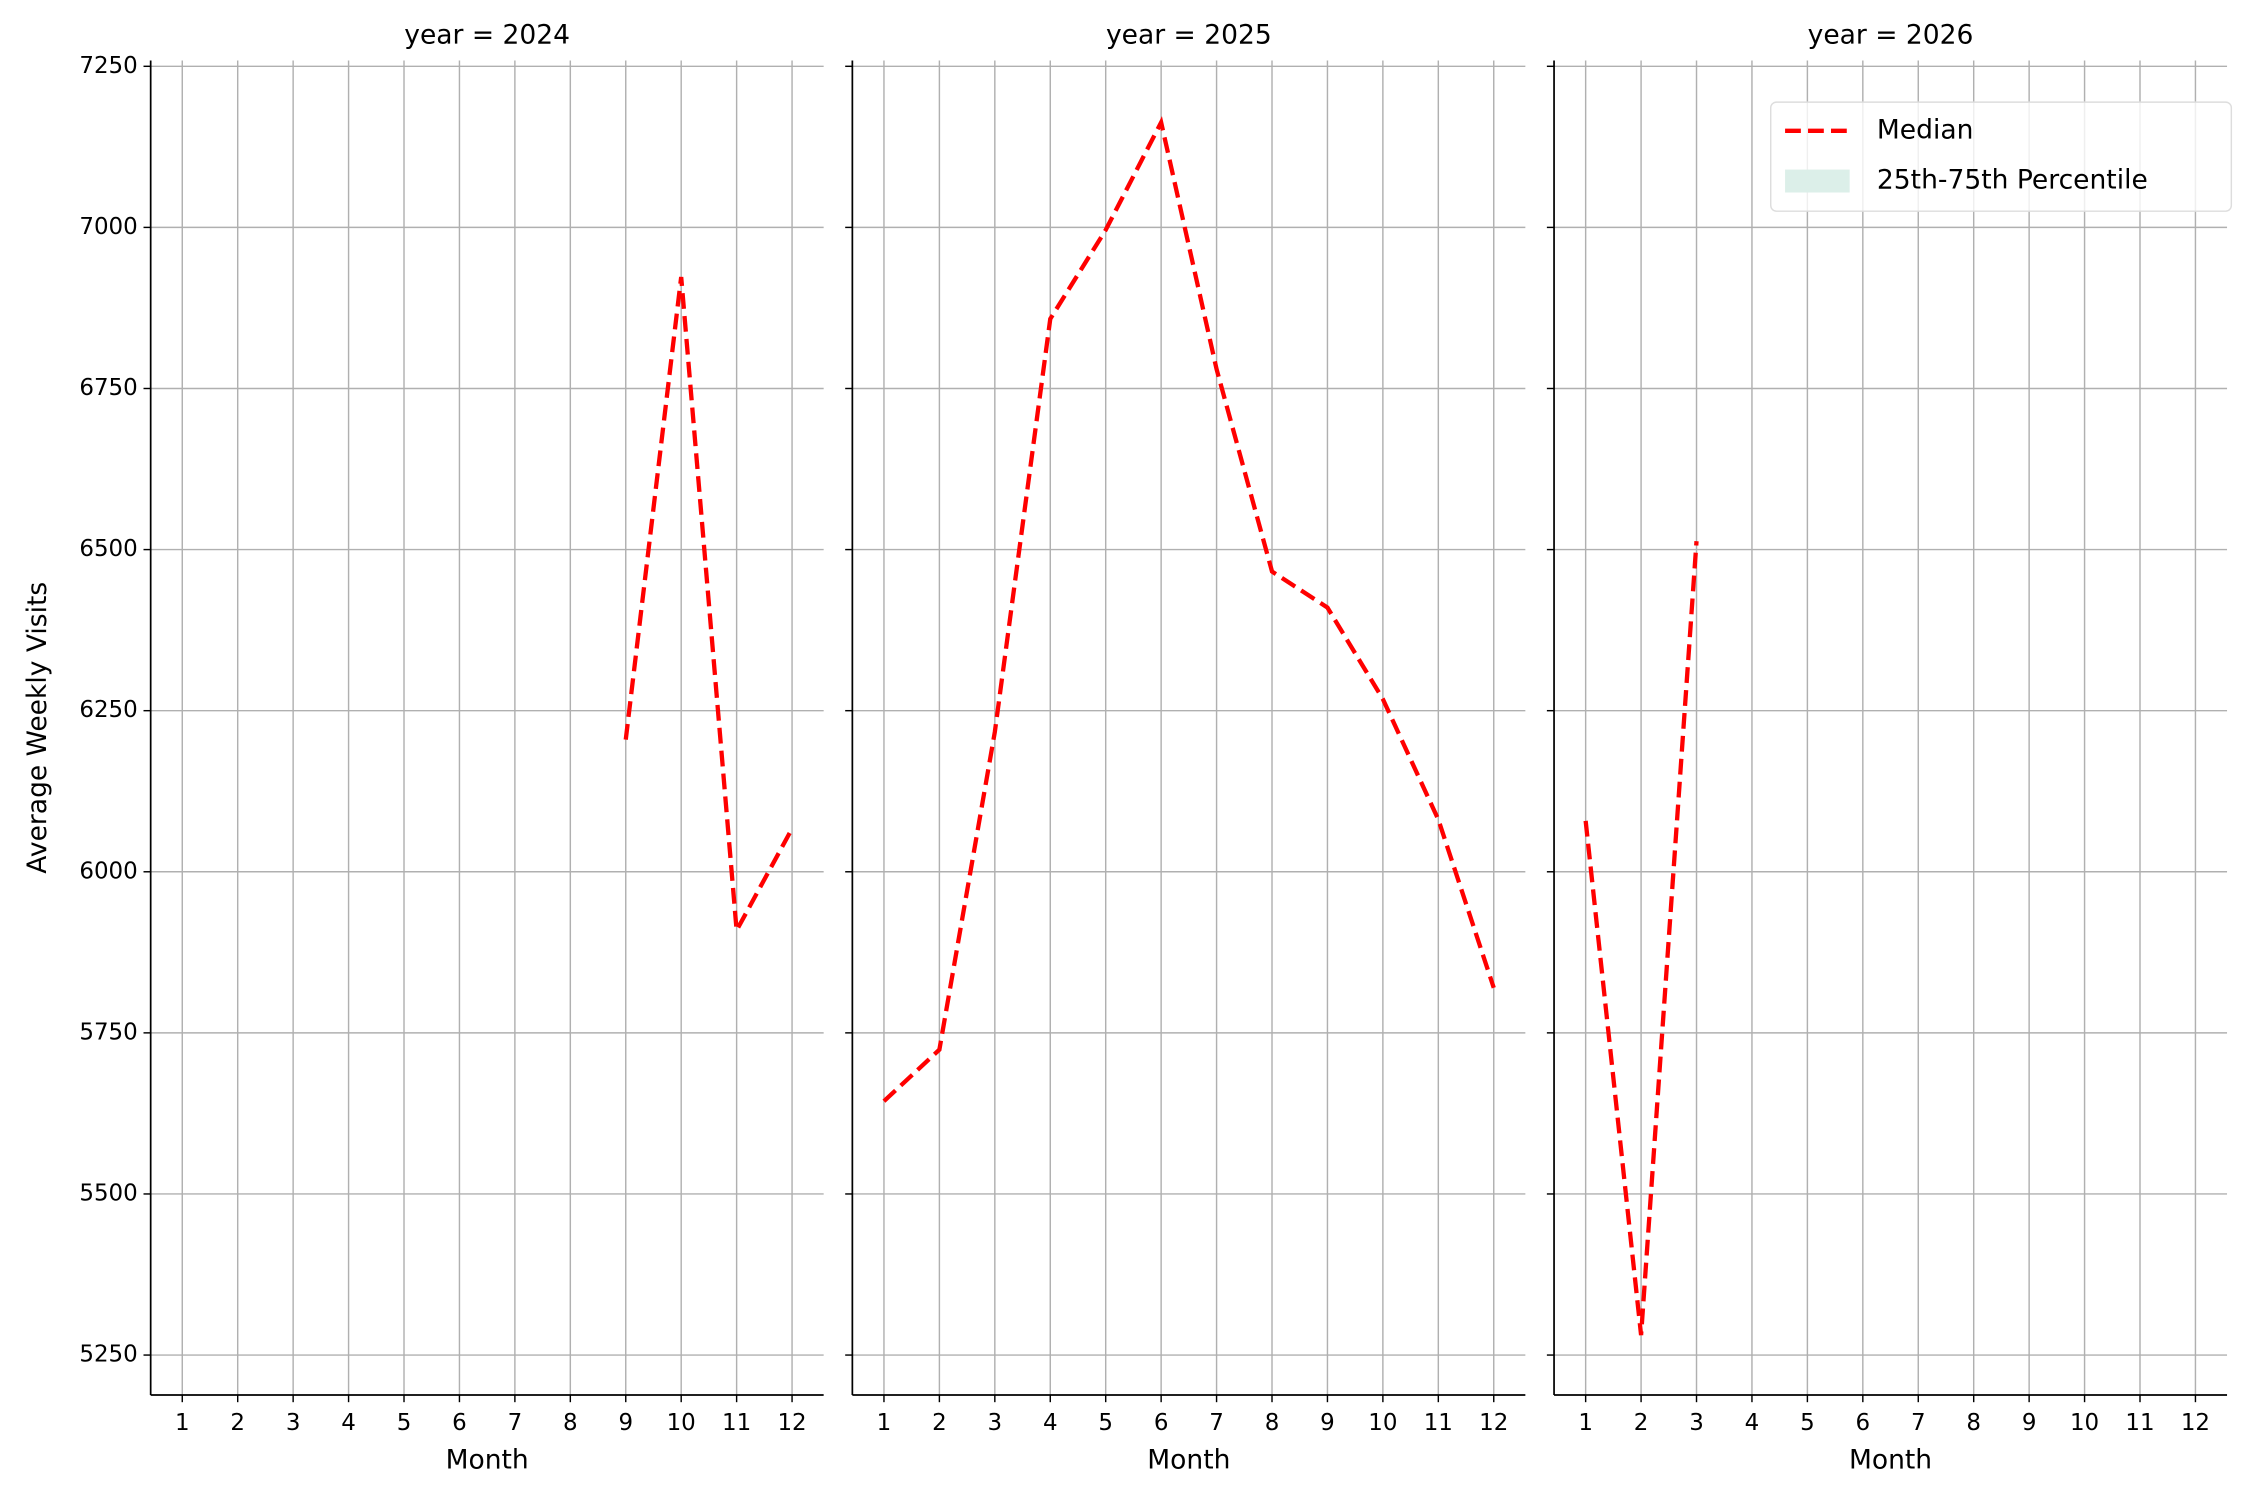  Describe the element at coordinates (1189, 35) in the screenshot. I see `panel-title: year = 2025` at that location.